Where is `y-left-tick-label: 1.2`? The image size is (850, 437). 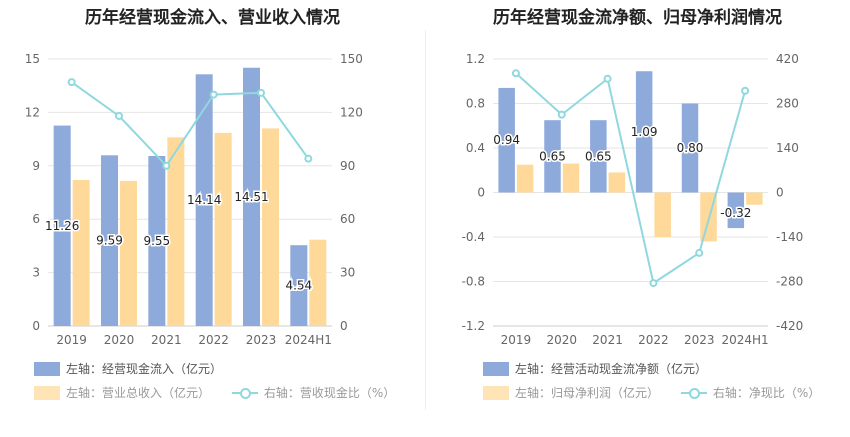 y-left-tick-label: 1.2 is located at coordinates (475, 59).